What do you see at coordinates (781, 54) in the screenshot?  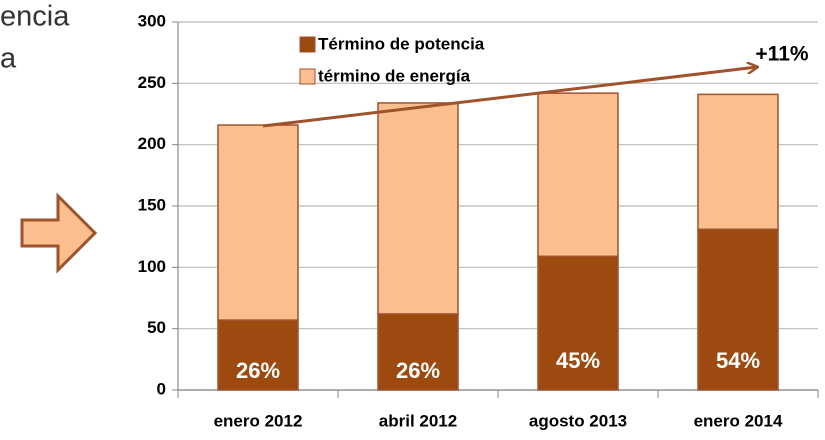 I see `annotation: +11%` at bounding box center [781, 54].